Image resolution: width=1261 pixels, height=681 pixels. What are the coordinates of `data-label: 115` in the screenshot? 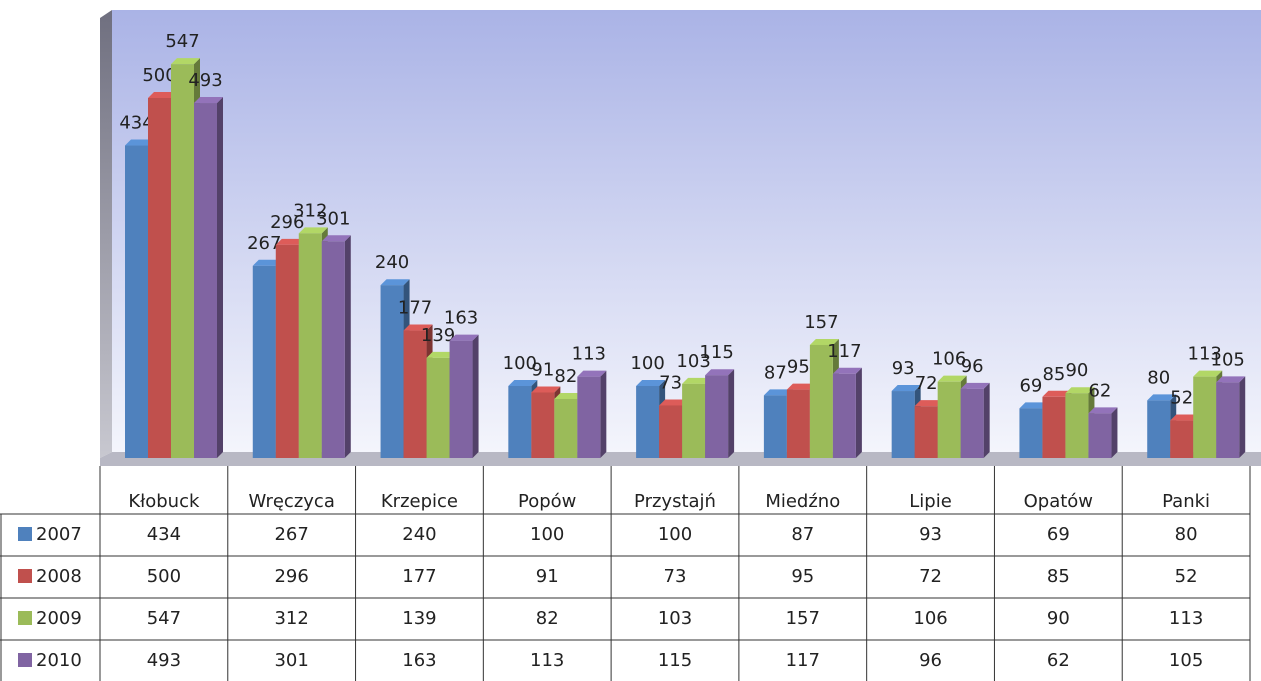 It's located at (716, 352).